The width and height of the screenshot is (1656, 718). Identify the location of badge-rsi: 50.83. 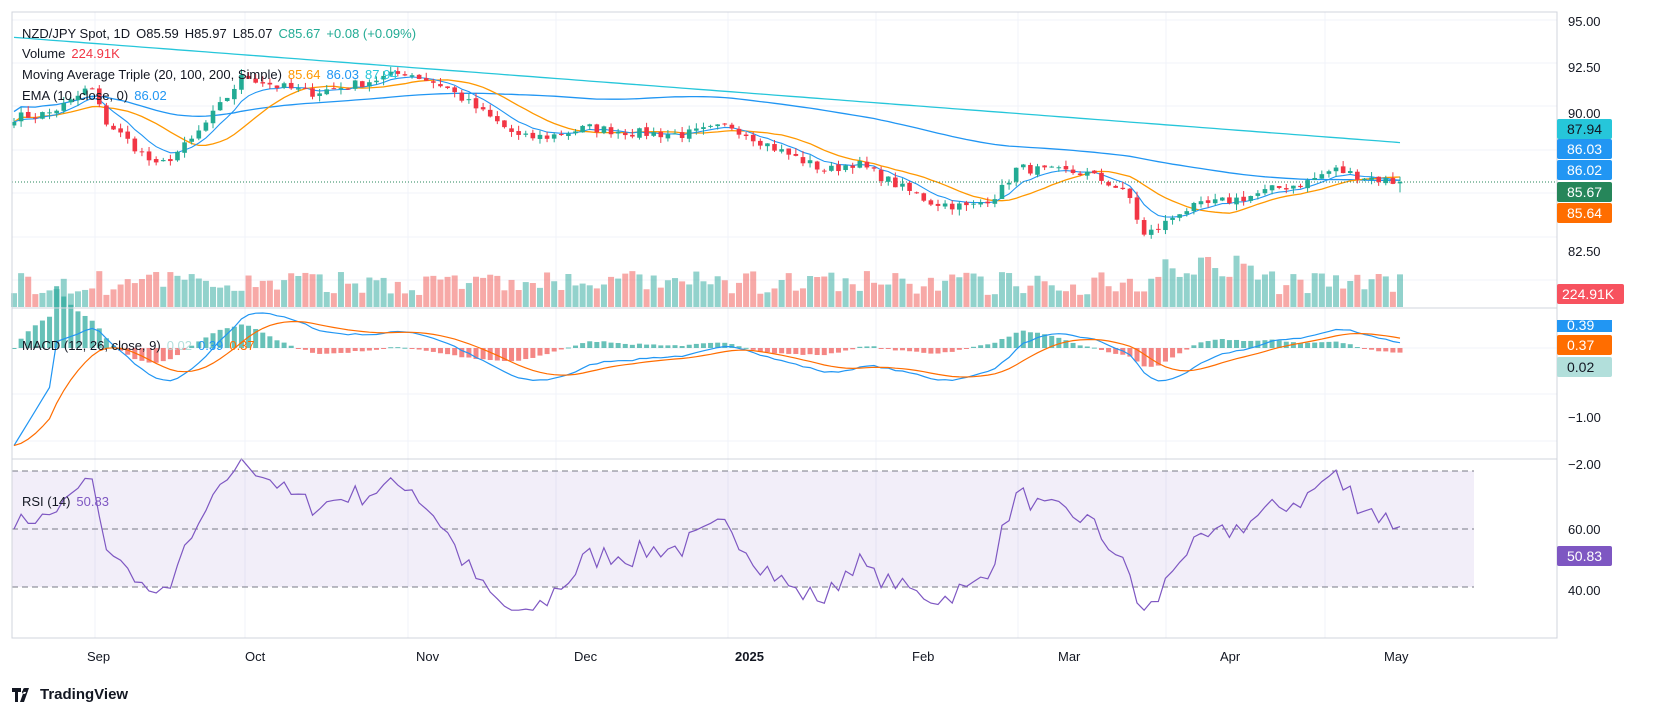
(1584, 556).